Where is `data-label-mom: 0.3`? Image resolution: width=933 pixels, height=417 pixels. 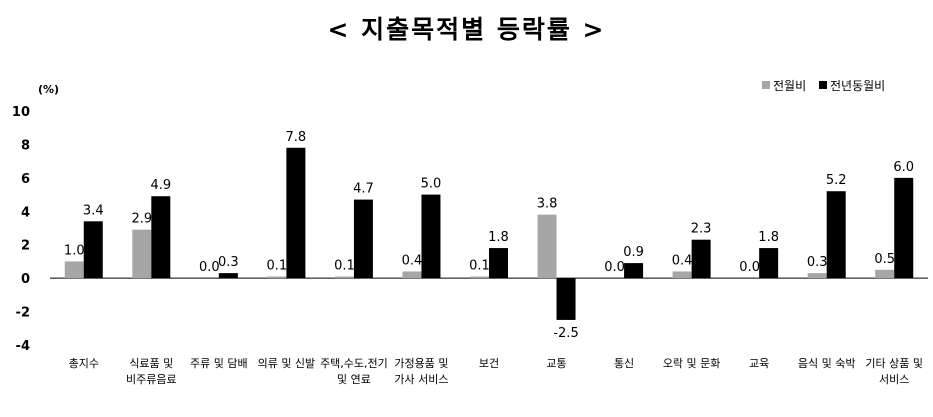
data-label-mom: 0.3 is located at coordinates (817, 262).